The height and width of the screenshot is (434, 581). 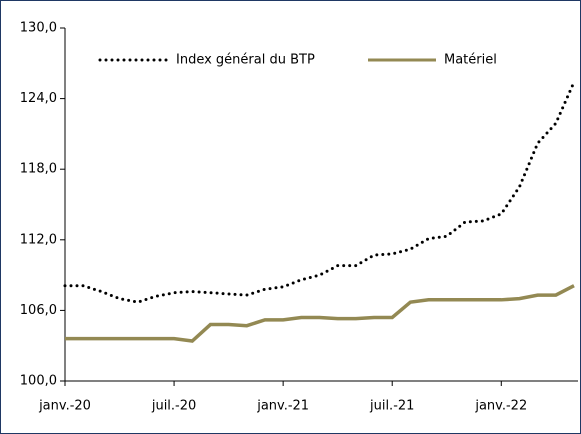 I want to click on x-tick-label: juil.-20, so click(x=173, y=406).